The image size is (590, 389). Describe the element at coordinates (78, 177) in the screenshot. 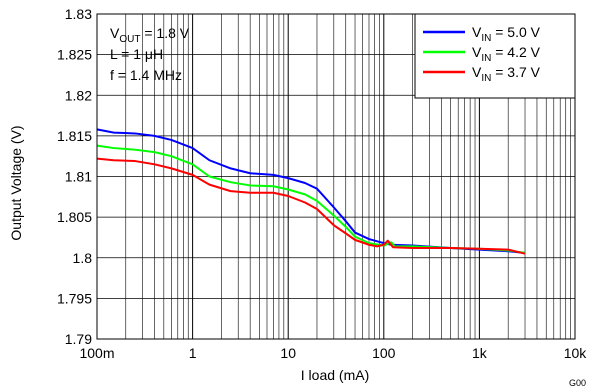

I see `y-tick-label: 1.81` at that location.